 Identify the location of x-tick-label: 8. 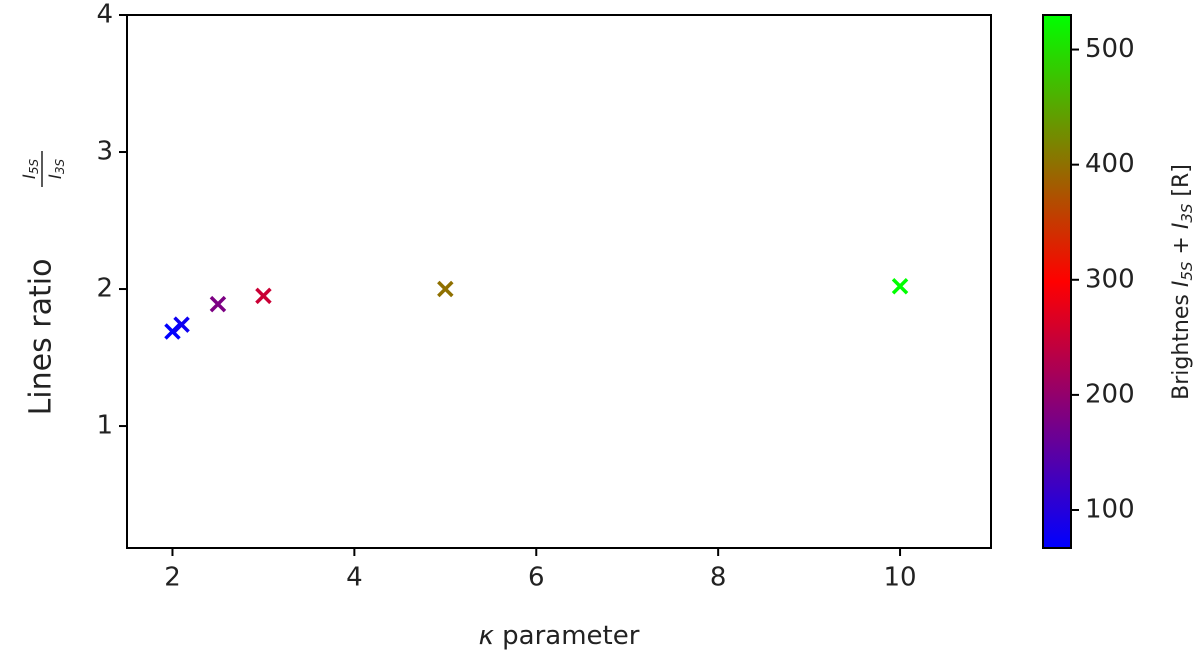
(718, 578).